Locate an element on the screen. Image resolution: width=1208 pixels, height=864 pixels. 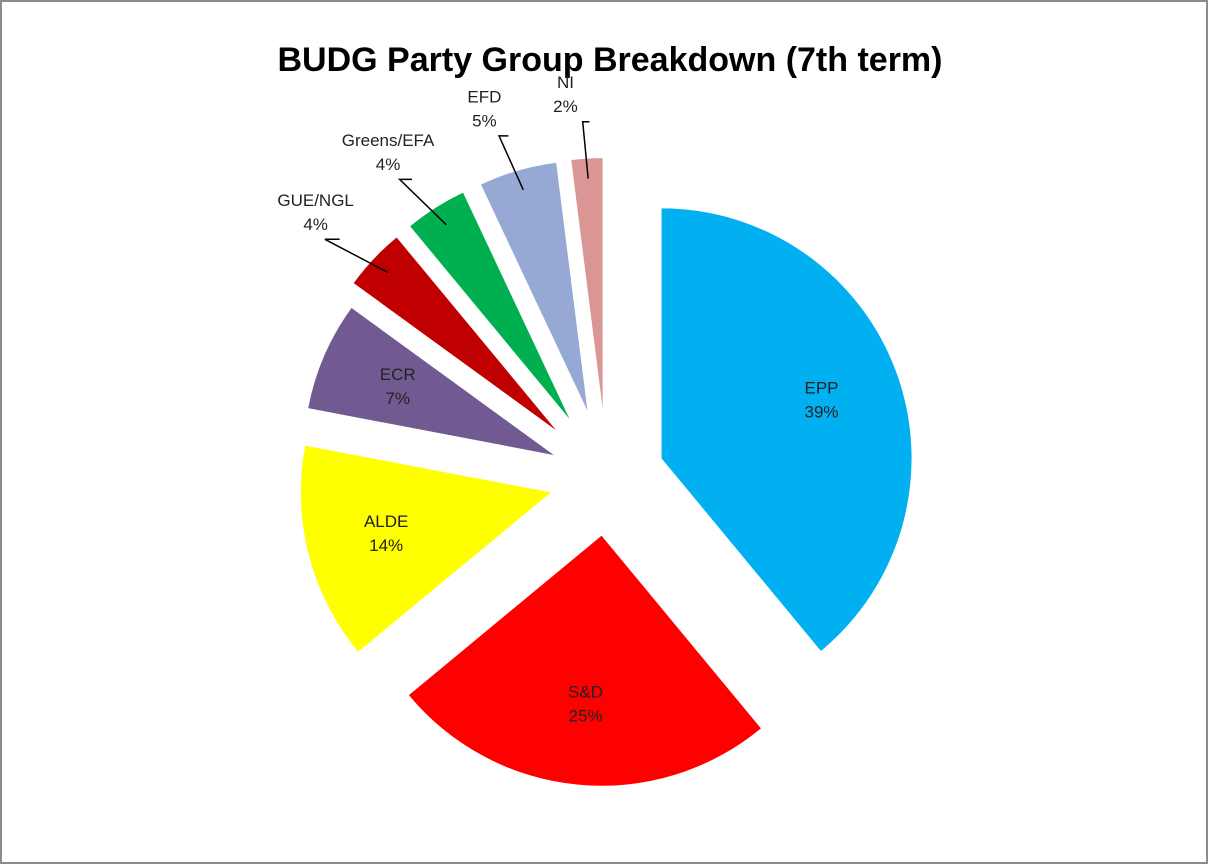
slice-label-name: NI is located at coordinates (565, 82).